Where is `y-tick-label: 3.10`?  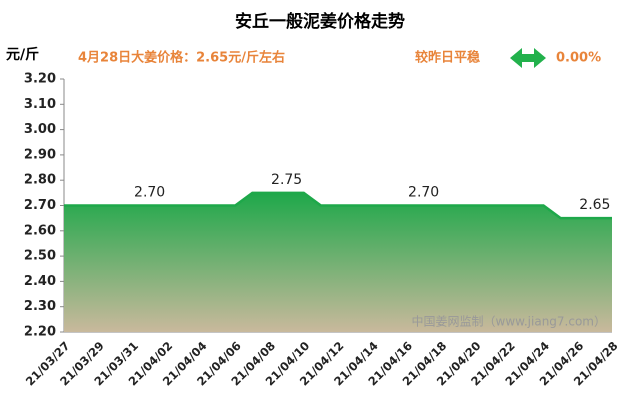
y-tick-label: 3.10 is located at coordinates (40, 104).